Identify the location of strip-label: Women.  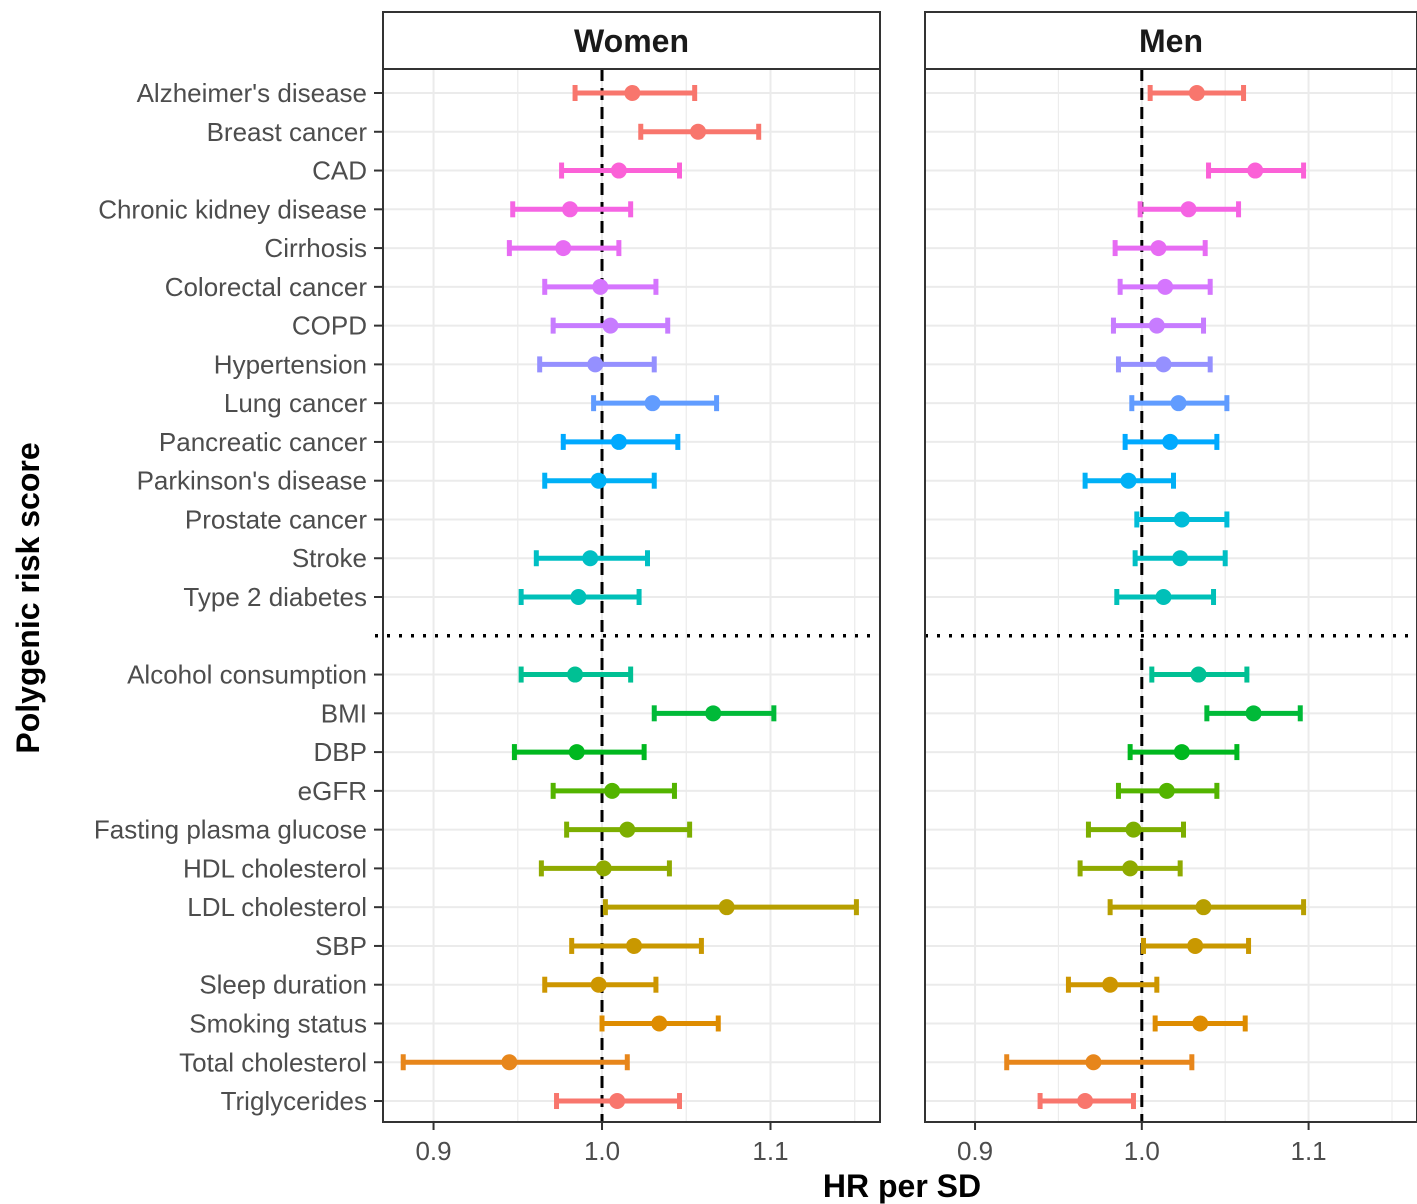
(631, 41).